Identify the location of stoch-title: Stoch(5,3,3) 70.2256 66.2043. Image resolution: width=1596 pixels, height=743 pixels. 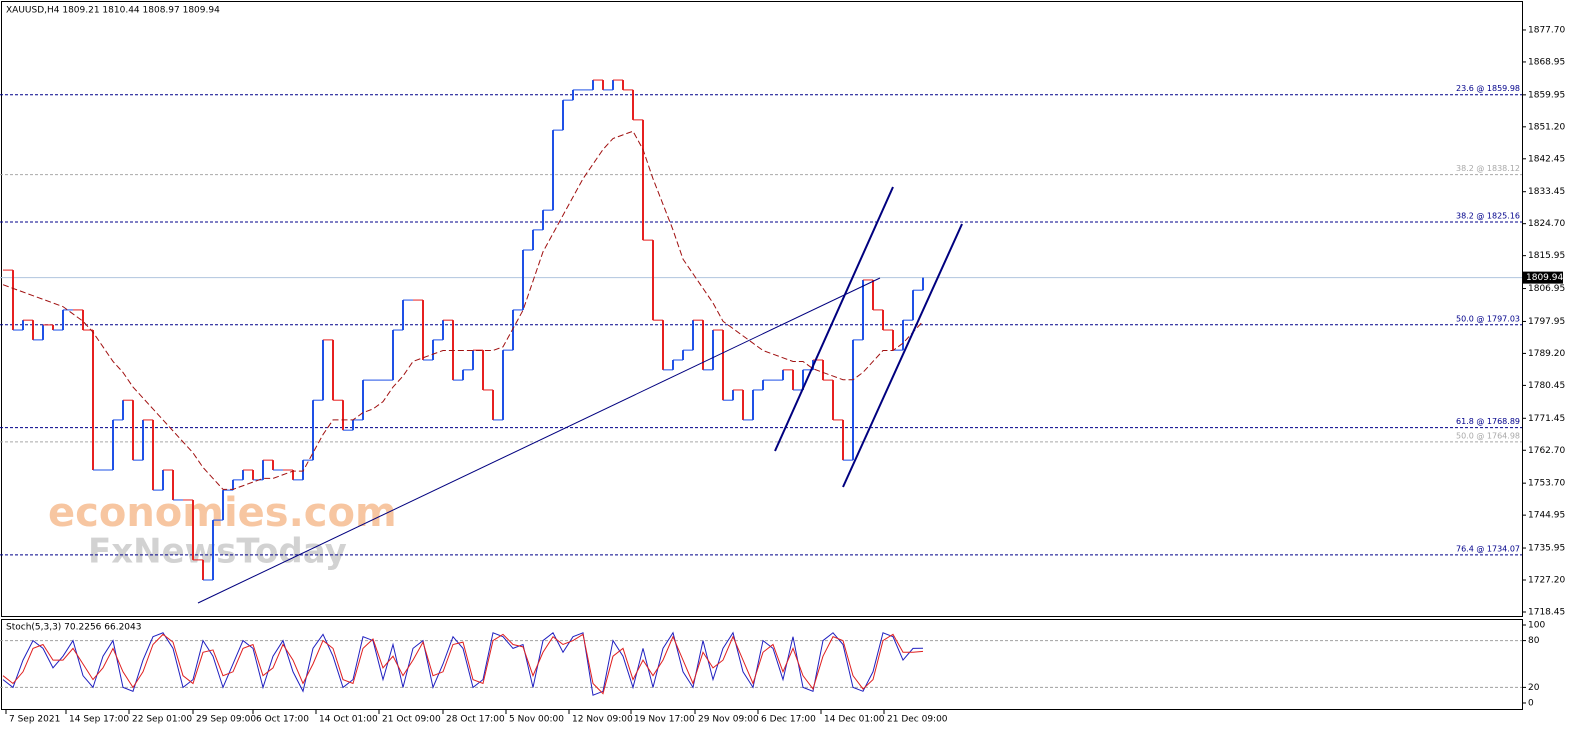
(73, 628).